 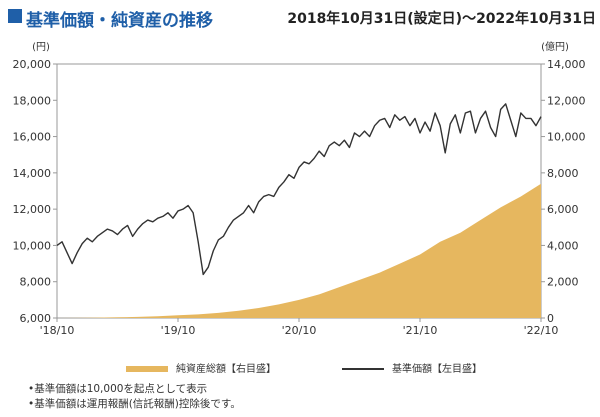 I want to click on title-square-icon, so click(x=15, y=16).